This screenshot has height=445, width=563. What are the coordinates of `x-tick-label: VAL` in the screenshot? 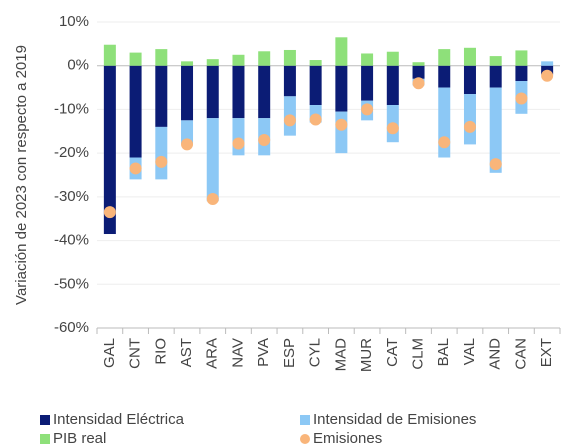 It's located at (469, 351).